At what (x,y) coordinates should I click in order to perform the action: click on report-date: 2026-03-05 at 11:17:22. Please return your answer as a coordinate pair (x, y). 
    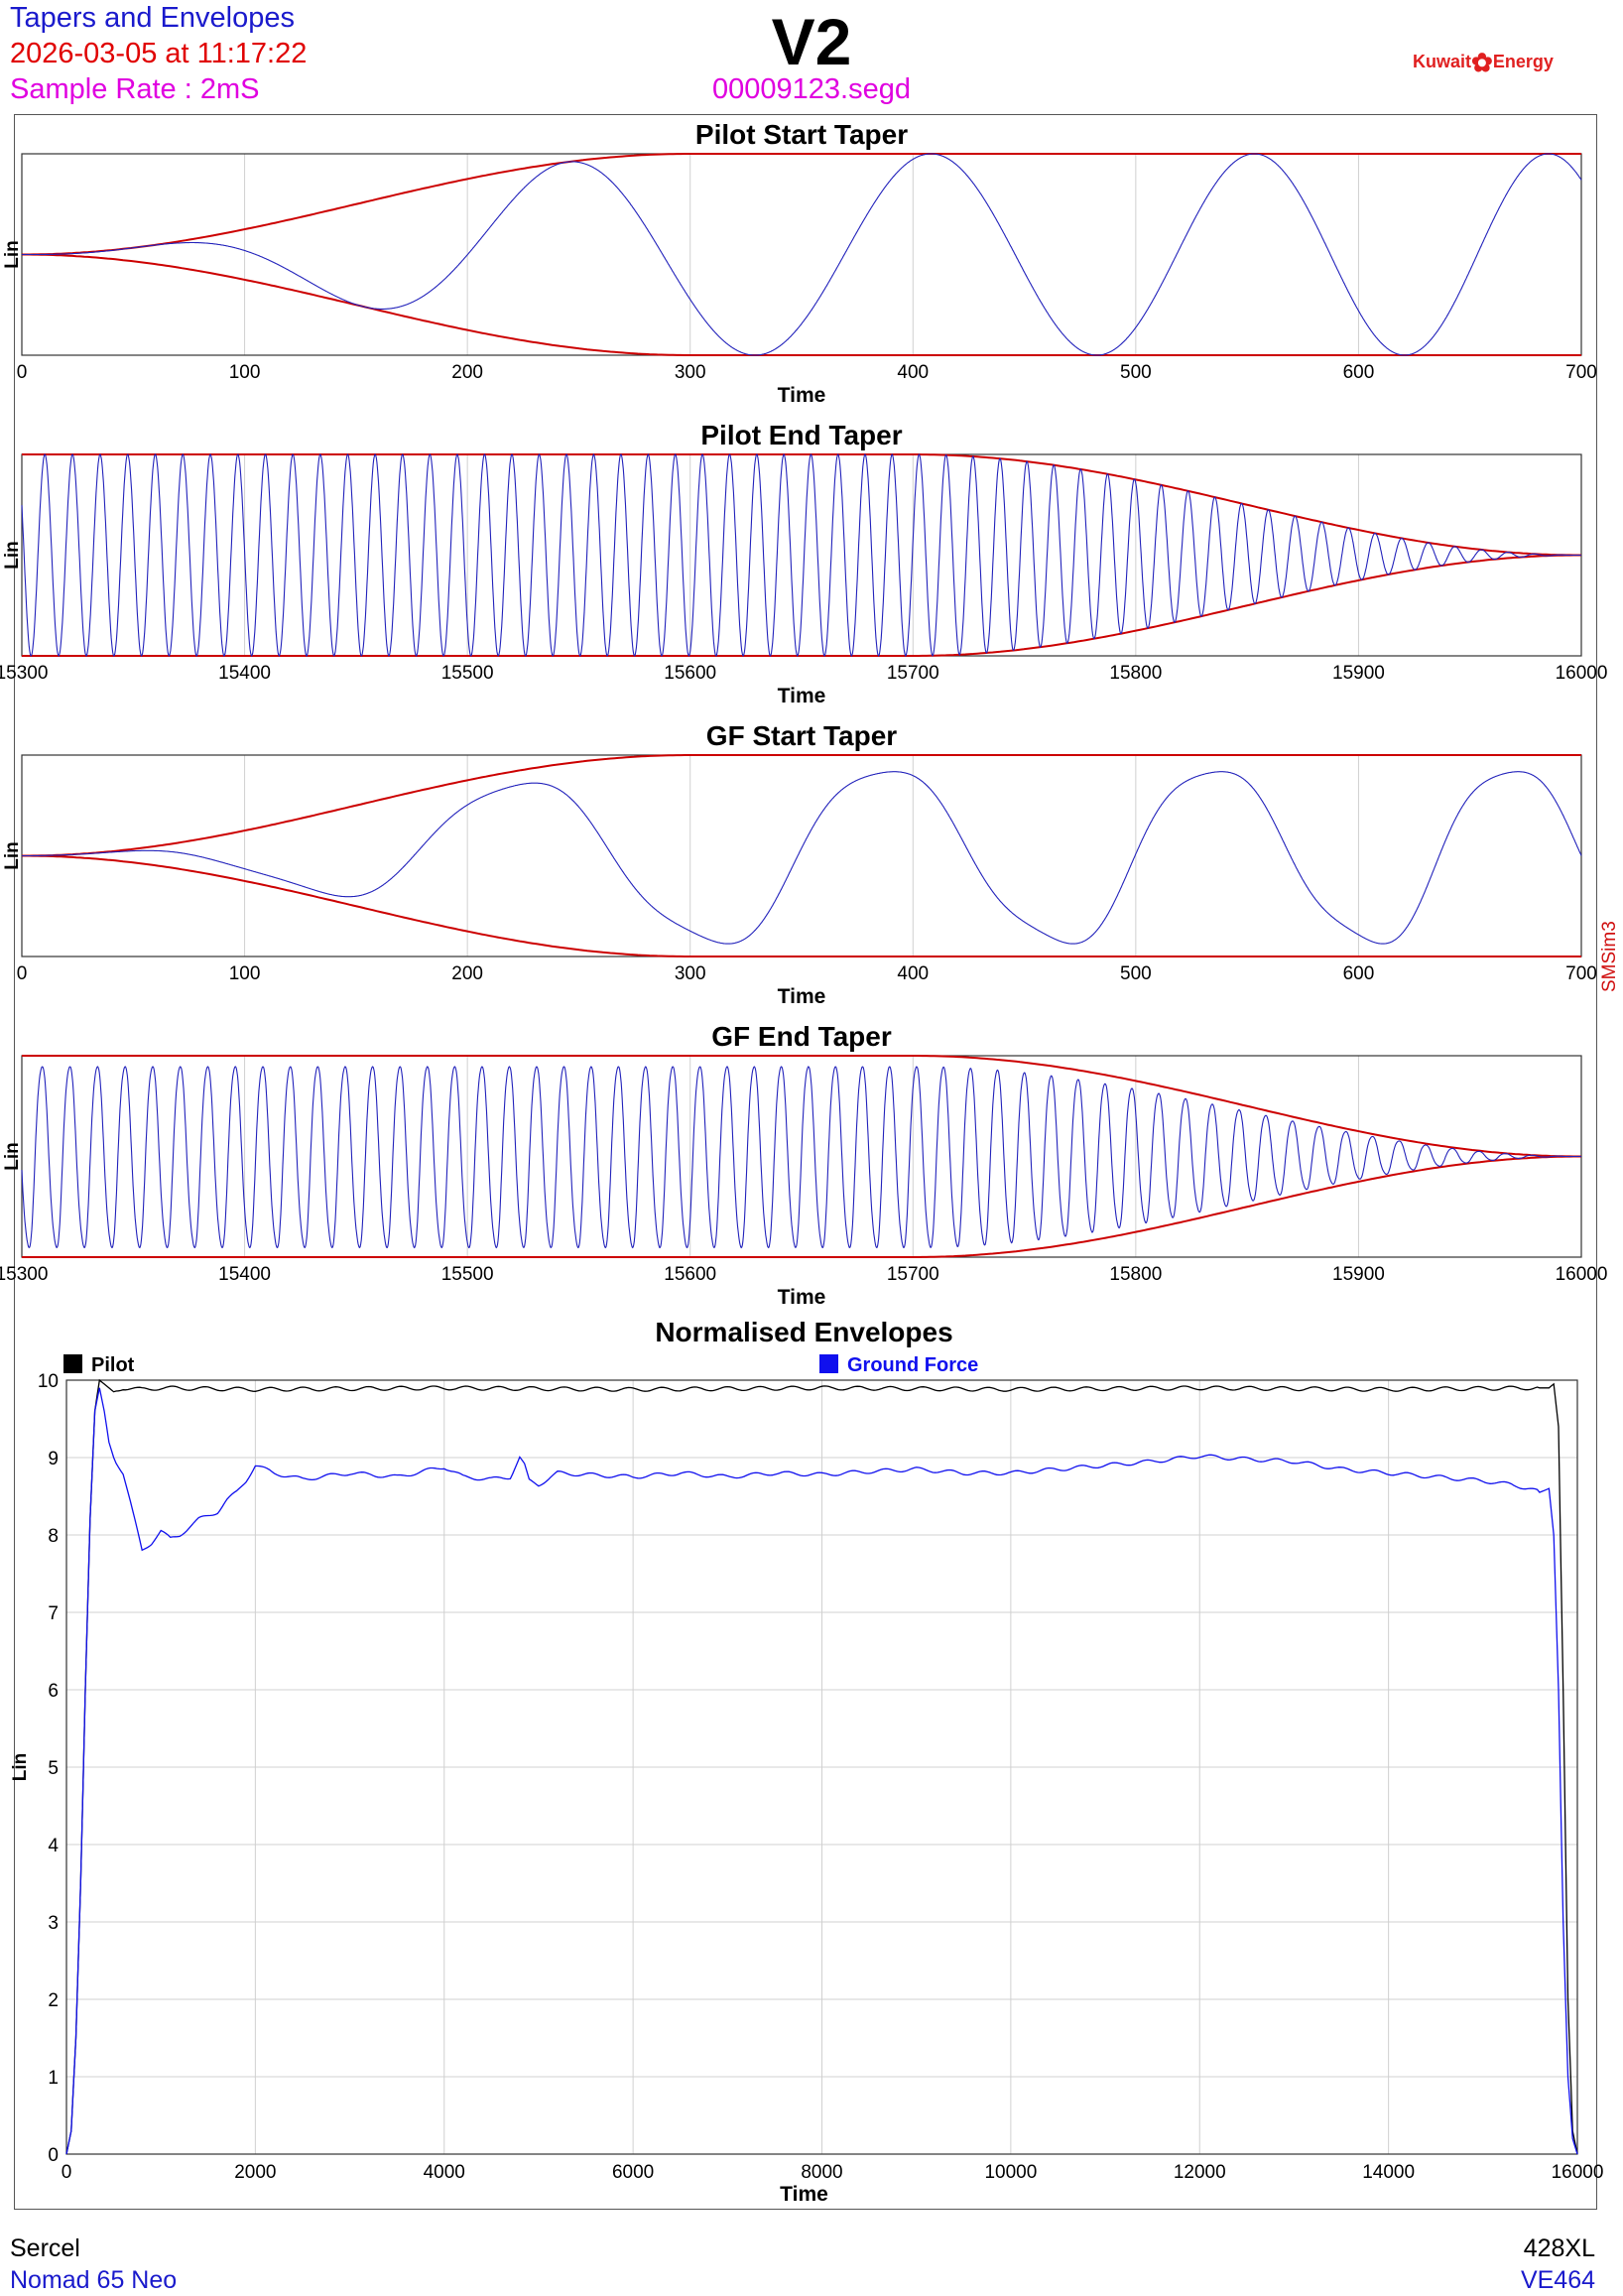
    Looking at the image, I should click on (159, 54).